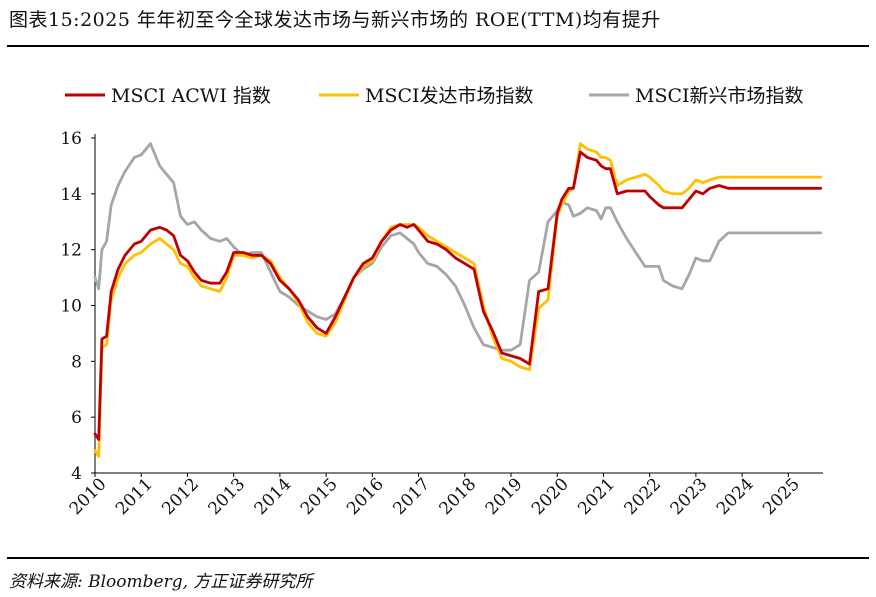  I want to click on y-tick-label: 4, so click(76, 474).